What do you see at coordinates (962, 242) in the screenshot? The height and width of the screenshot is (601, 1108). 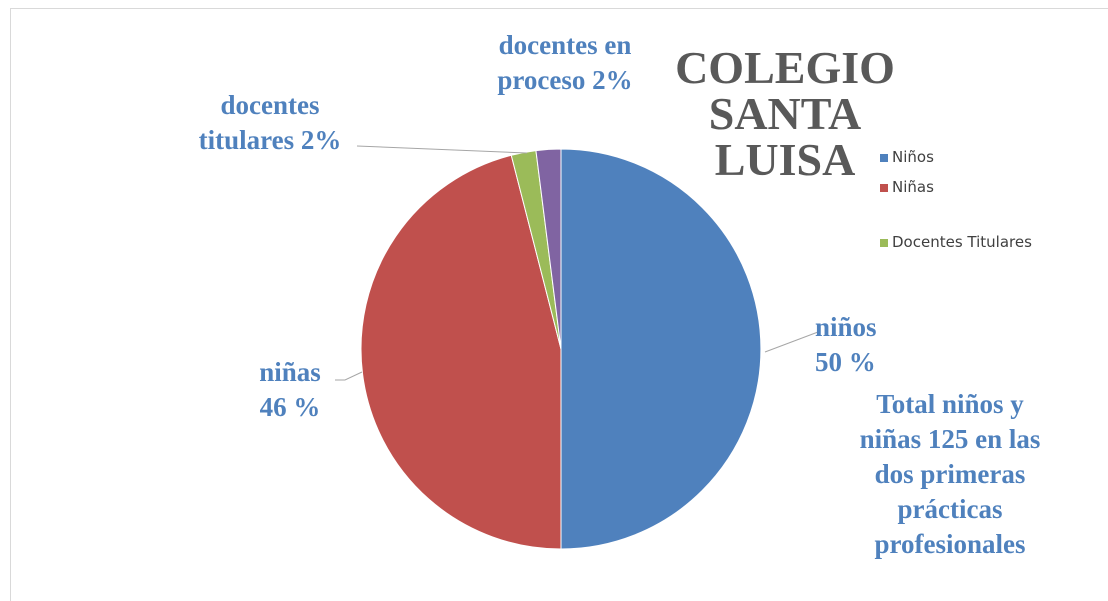 I see `legend-label: Docentes Titulares` at bounding box center [962, 242].